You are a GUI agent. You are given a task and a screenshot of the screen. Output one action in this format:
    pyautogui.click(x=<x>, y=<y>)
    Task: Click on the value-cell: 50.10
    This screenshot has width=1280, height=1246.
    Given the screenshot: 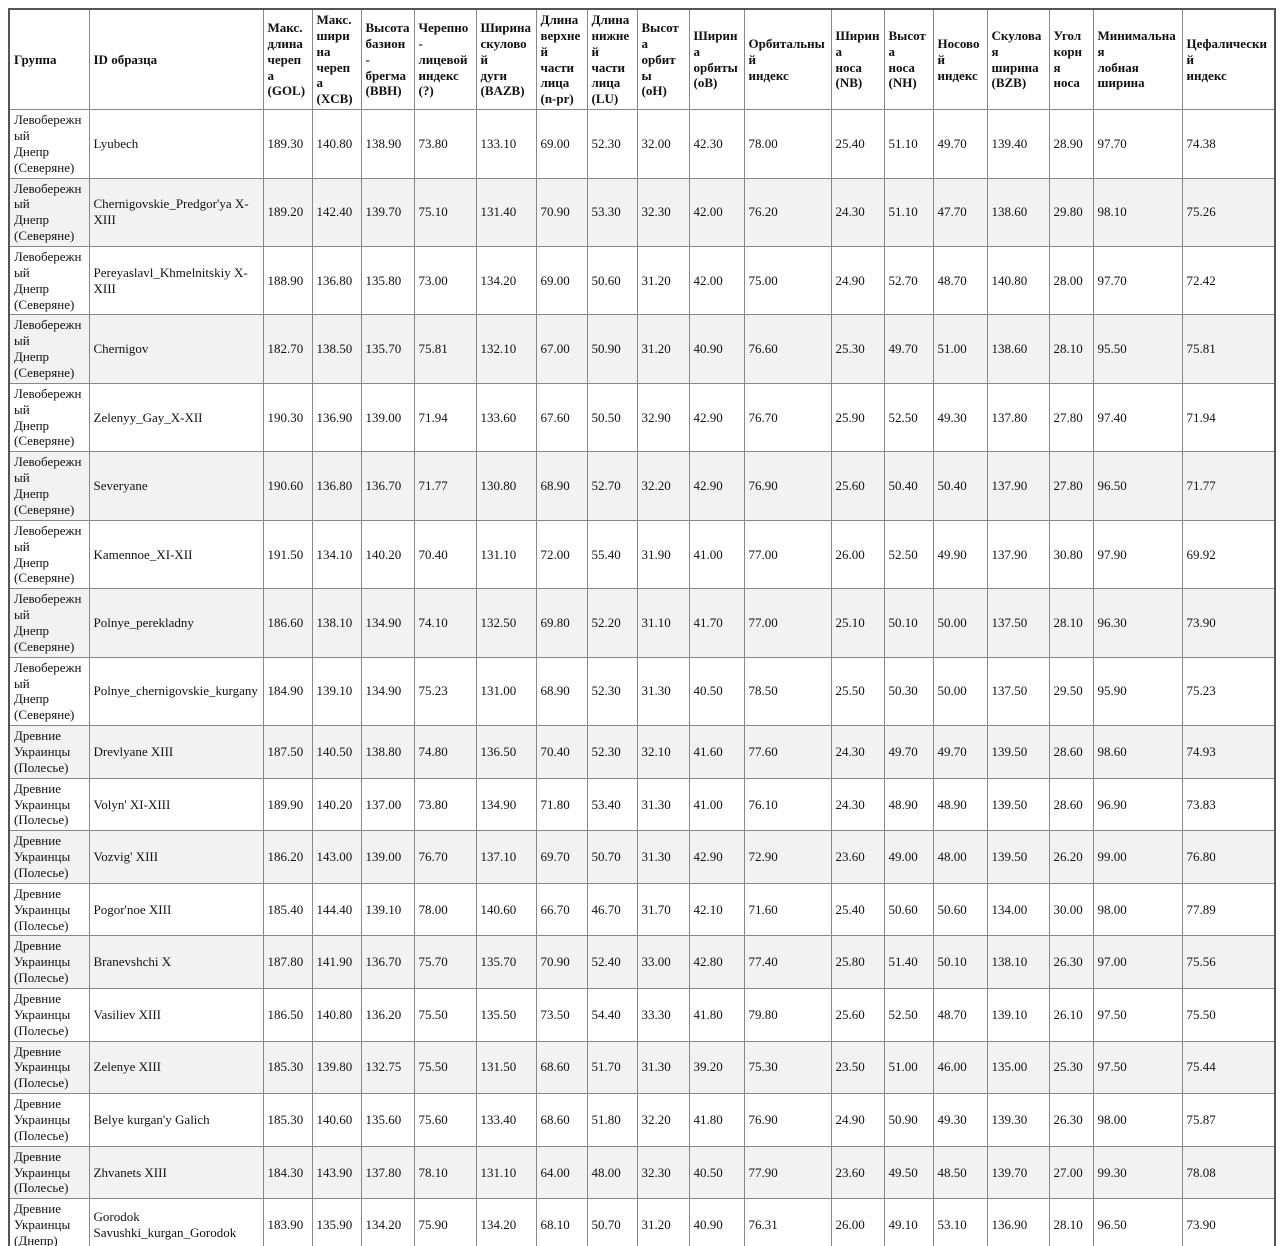 What is the action you would take?
    pyautogui.click(x=960, y=962)
    